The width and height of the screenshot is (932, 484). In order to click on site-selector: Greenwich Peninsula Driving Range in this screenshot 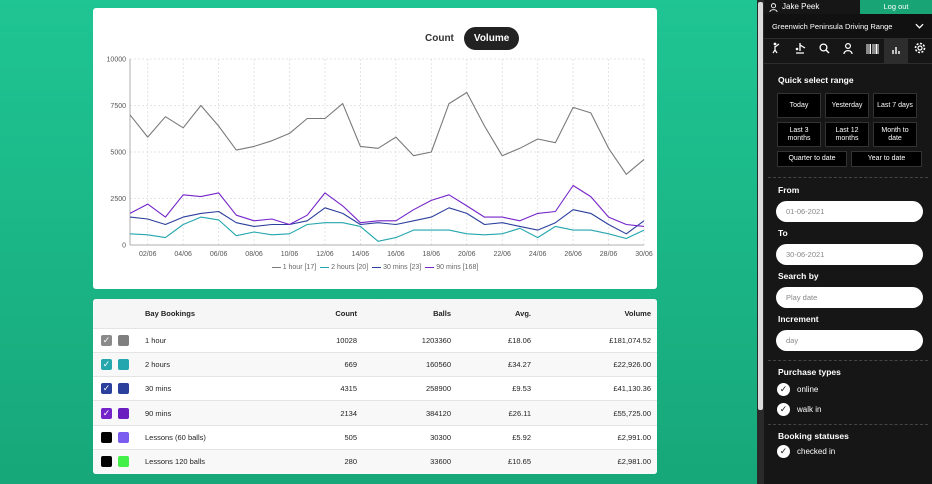, I will do `click(848, 26)`.